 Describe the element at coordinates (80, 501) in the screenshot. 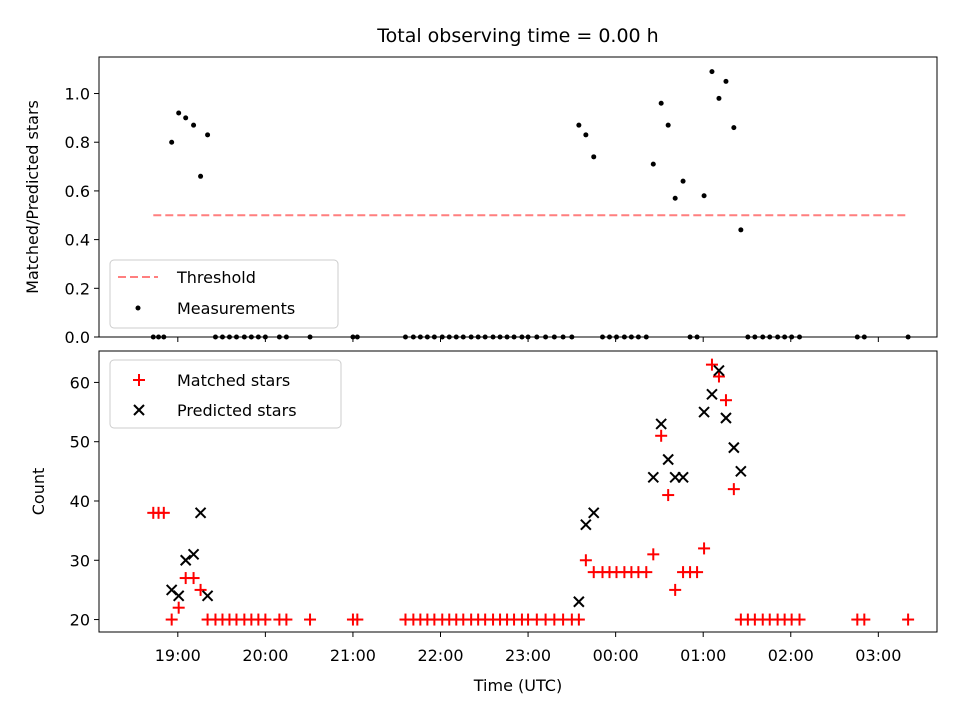

I see `count-y-tick-label: 40` at that location.